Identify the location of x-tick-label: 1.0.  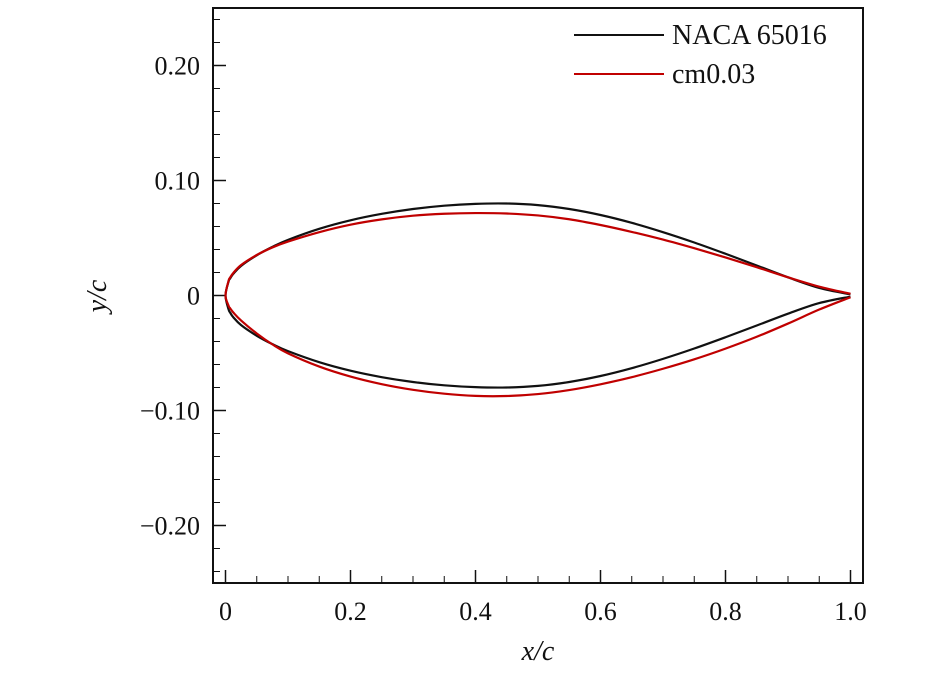
(850, 611).